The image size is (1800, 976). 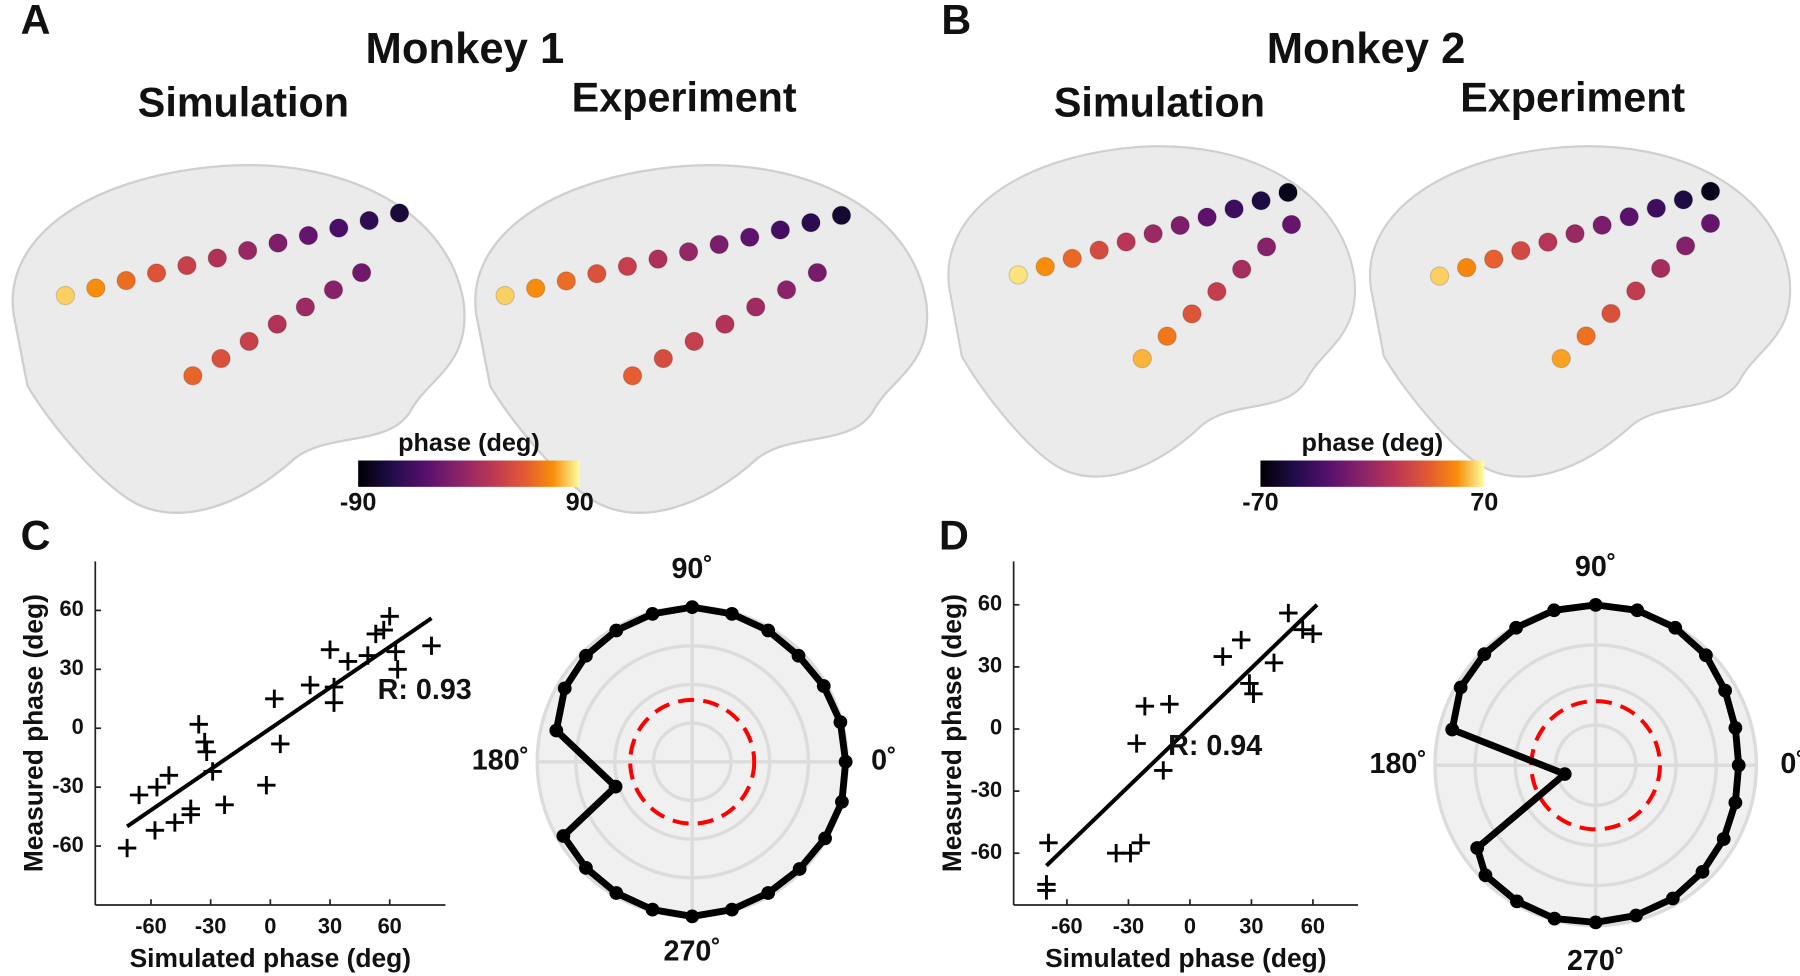 I want to click on colorbar, so click(x=1372, y=473).